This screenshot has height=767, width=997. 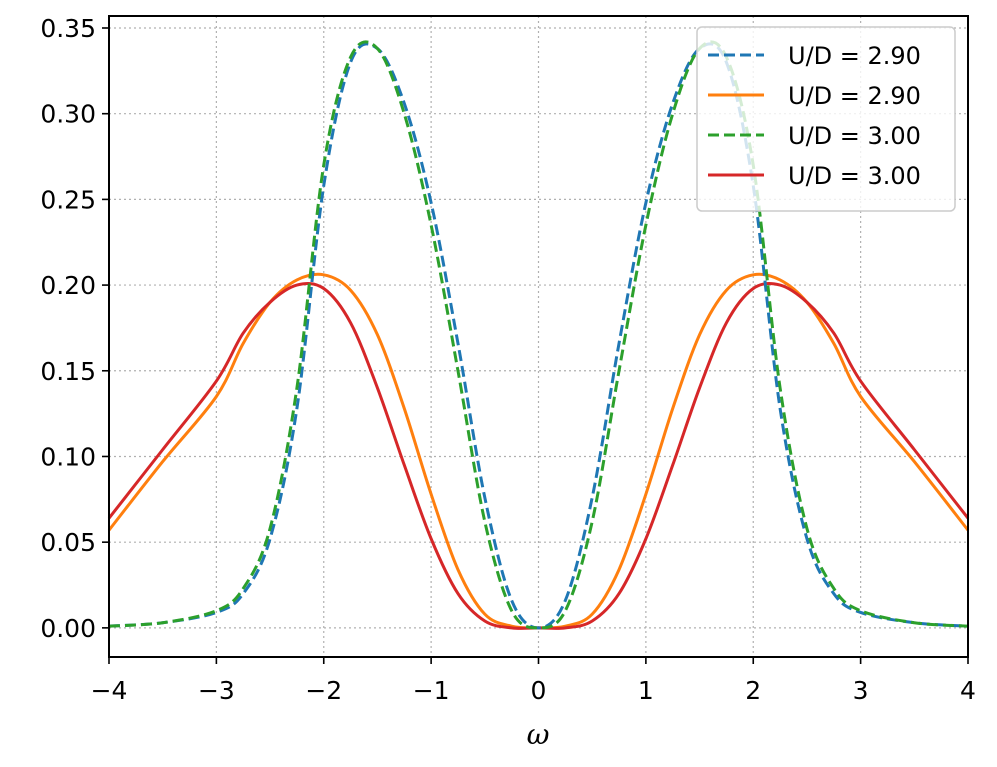 What do you see at coordinates (68, 542) in the screenshot?
I see `y-tick-label: 0.05` at bounding box center [68, 542].